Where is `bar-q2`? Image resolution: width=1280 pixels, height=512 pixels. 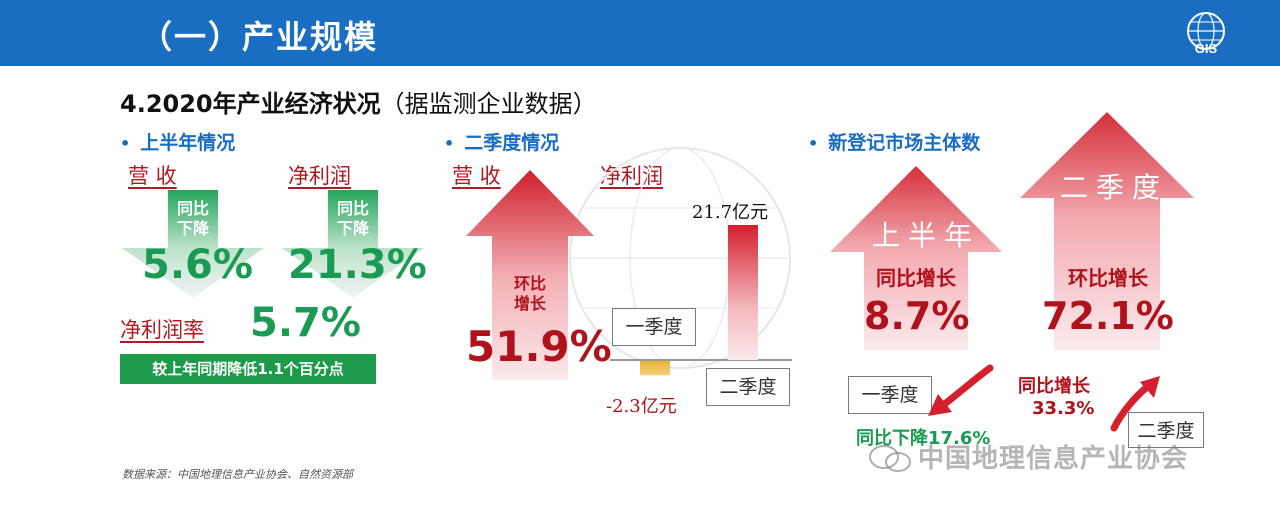
bar-q2 is located at coordinates (743, 292).